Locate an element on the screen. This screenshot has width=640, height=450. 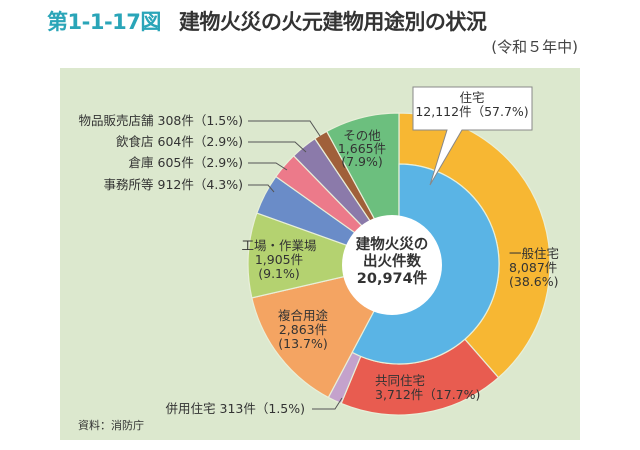
center-hole is located at coordinates (392, 265).